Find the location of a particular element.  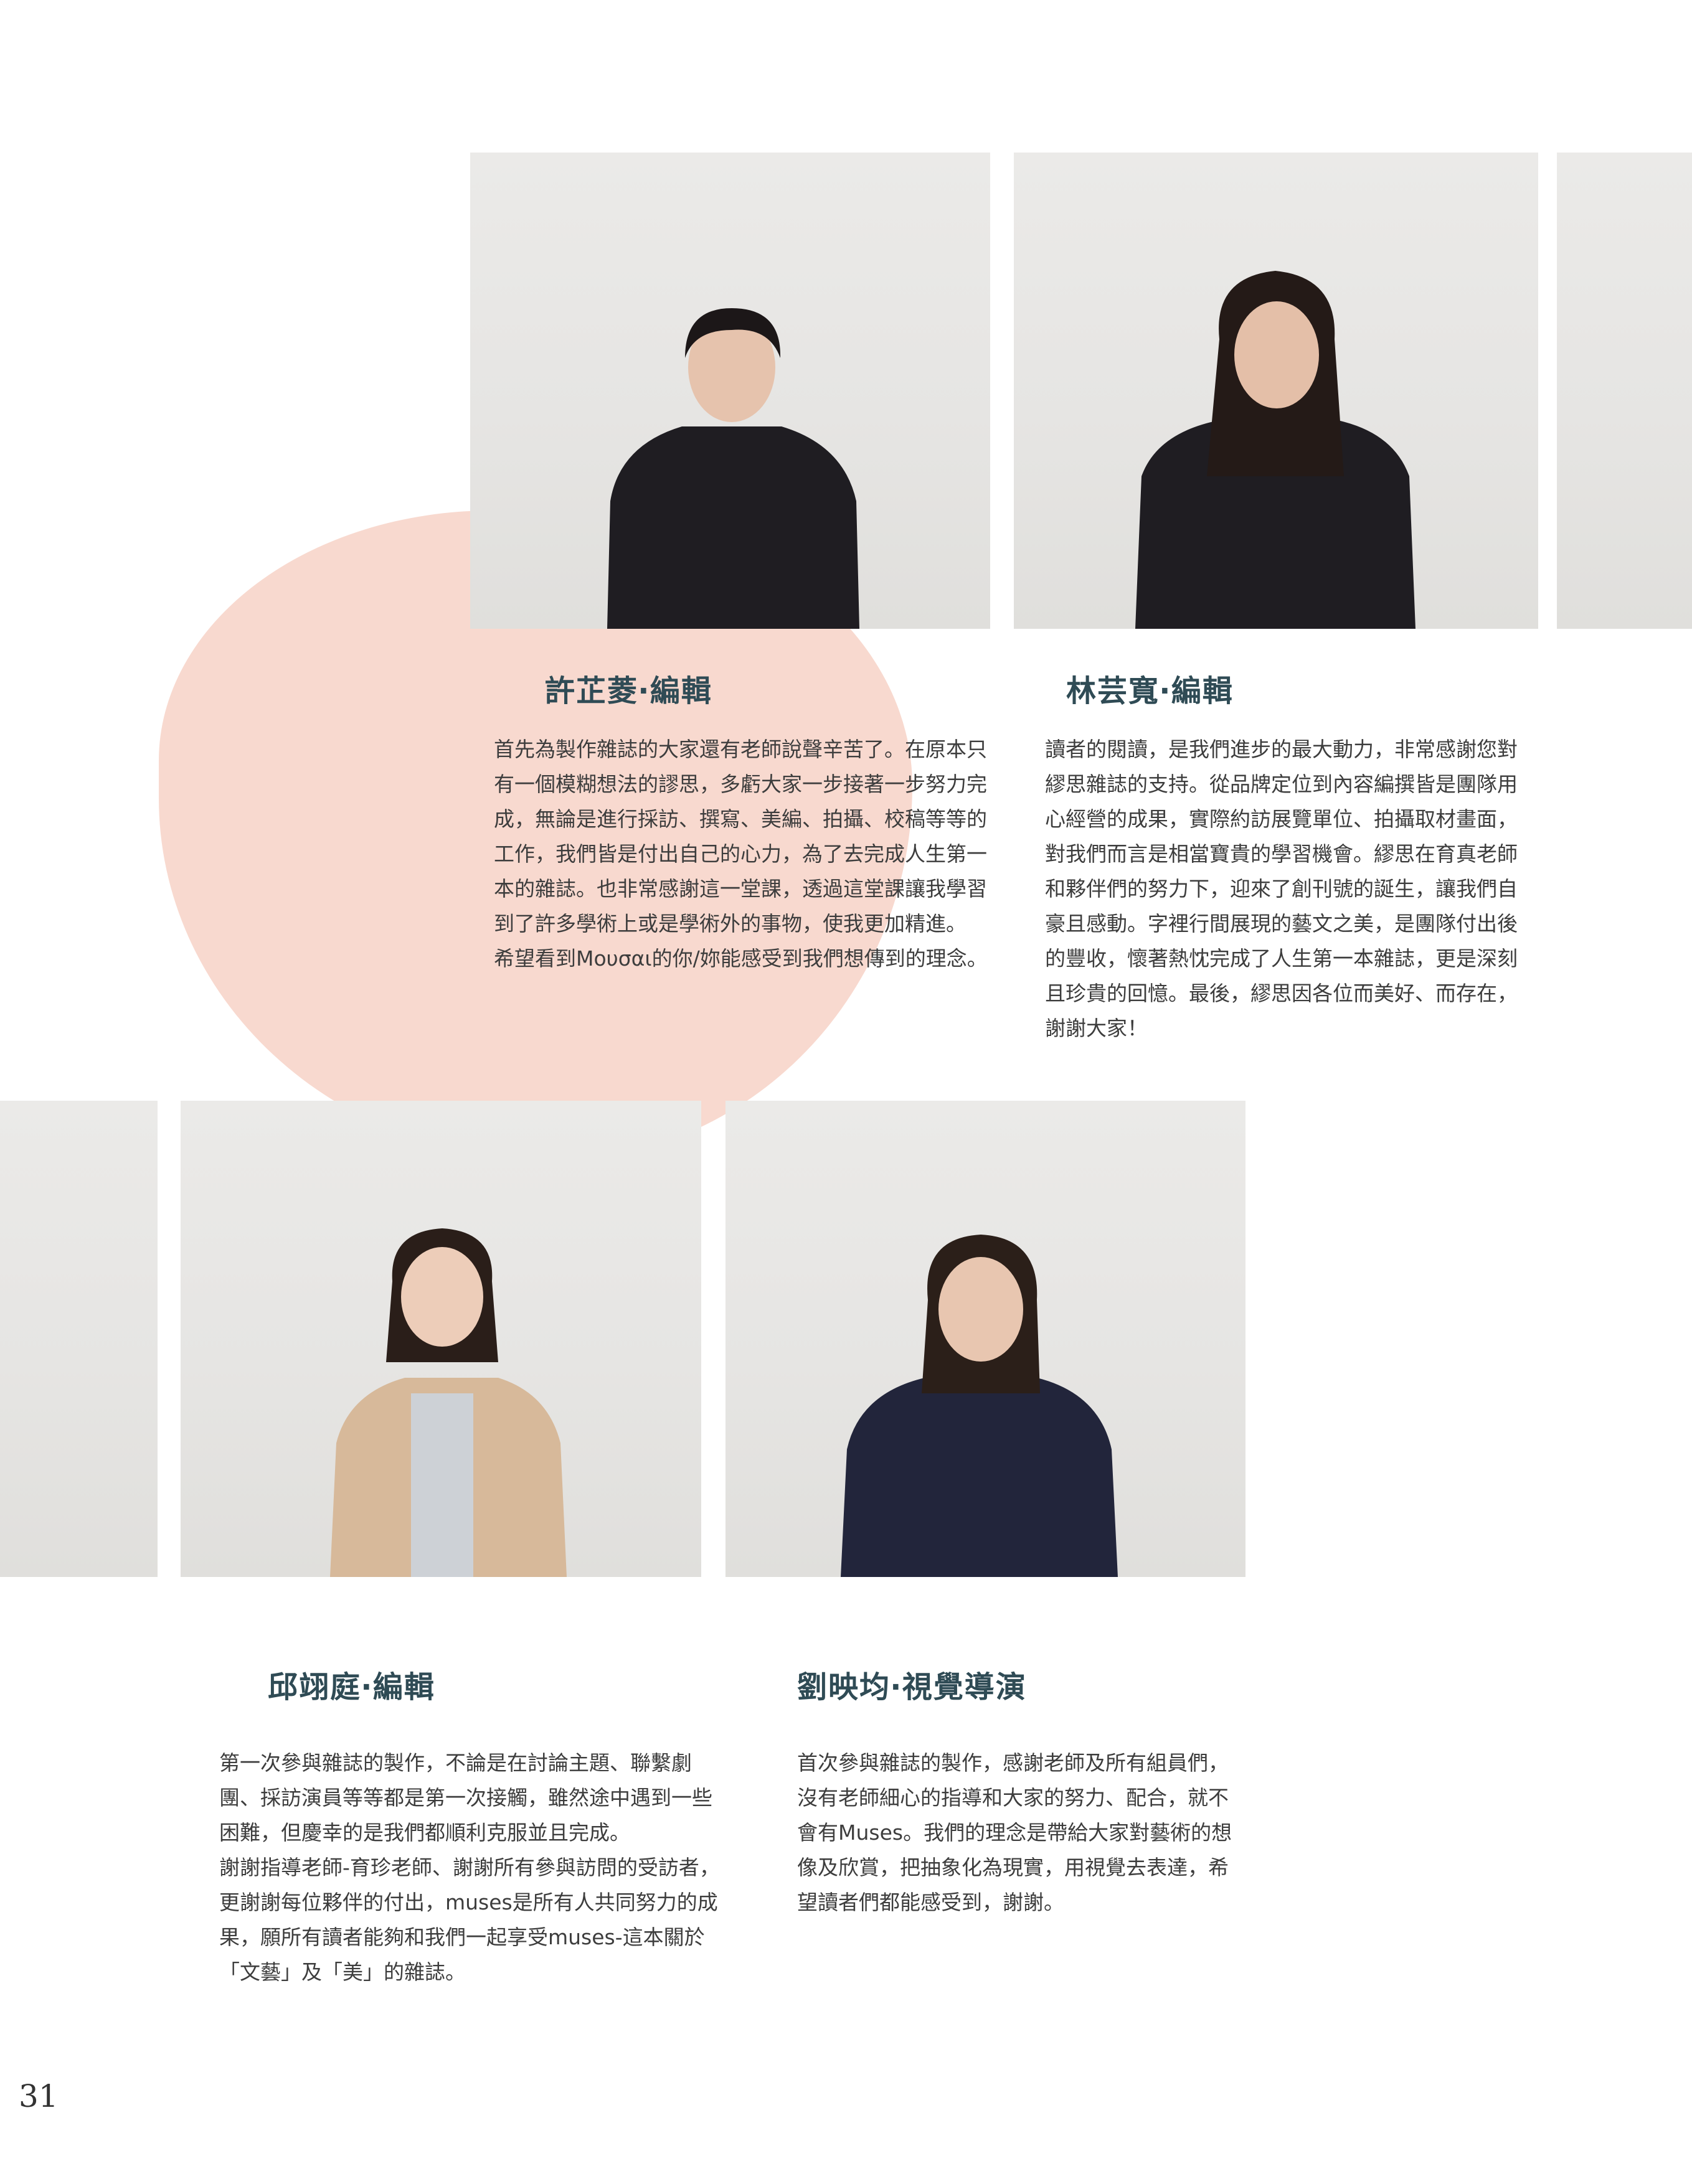

page-number: 31 is located at coordinates (39, 2096).